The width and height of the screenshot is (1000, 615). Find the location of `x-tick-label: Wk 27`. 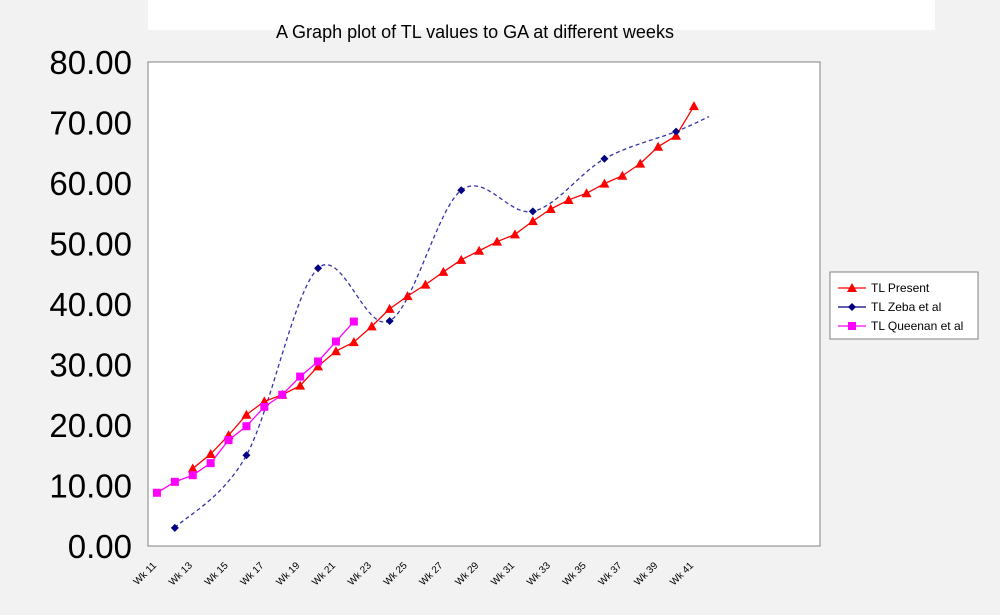

x-tick-label: Wk 27 is located at coordinates (432, 574).